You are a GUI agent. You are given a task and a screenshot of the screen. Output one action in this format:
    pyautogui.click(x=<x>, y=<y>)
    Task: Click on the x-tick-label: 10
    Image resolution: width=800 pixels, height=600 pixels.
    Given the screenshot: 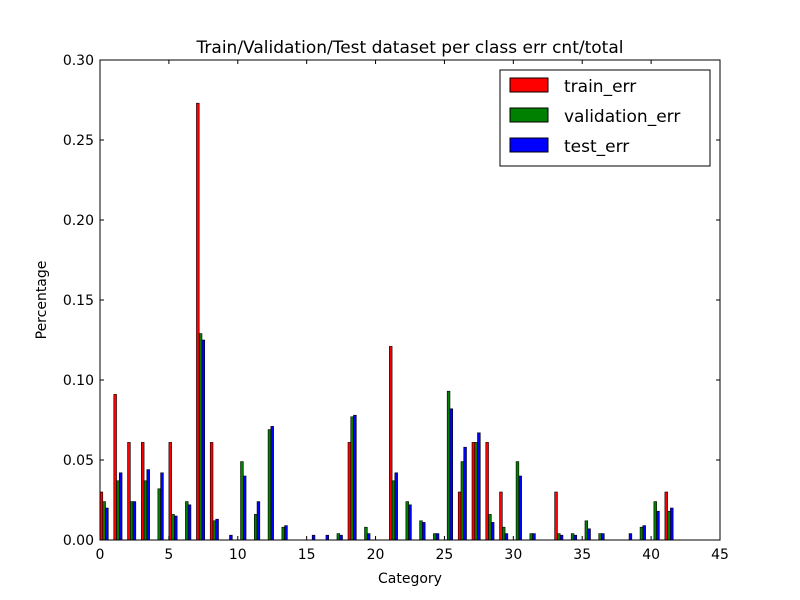 What is the action you would take?
    pyautogui.click(x=238, y=555)
    